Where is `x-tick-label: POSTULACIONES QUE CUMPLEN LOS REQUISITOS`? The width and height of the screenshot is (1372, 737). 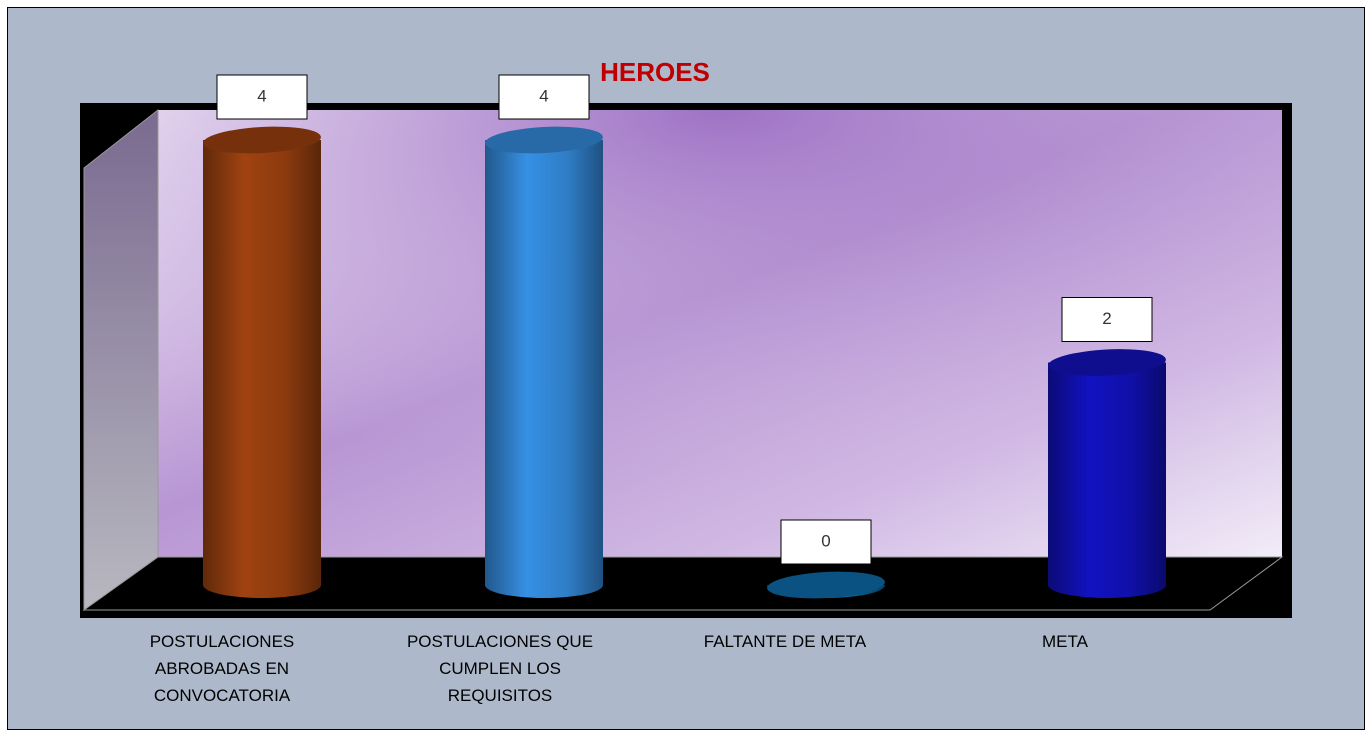 x-tick-label: POSTULACIONES QUE CUMPLEN LOS REQUISITOS is located at coordinates (500, 668).